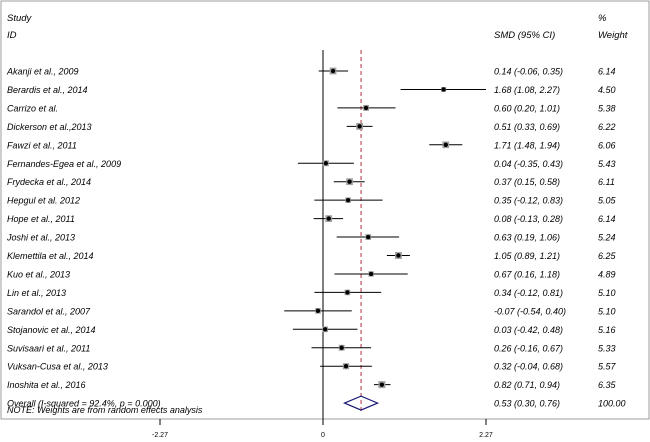  Describe the element at coordinates (20, 18) in the screenshot. I see `header-study: Study` at that location.